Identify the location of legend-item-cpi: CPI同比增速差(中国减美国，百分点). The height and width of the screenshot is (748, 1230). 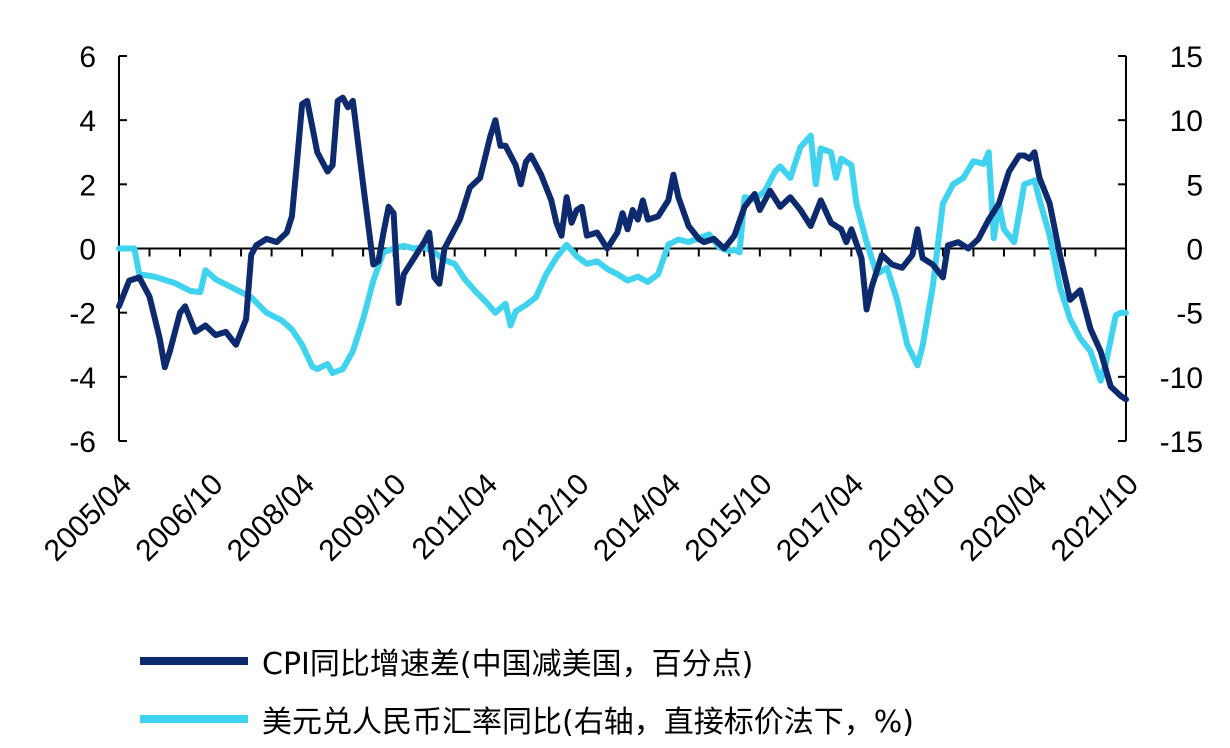
(527, 661).